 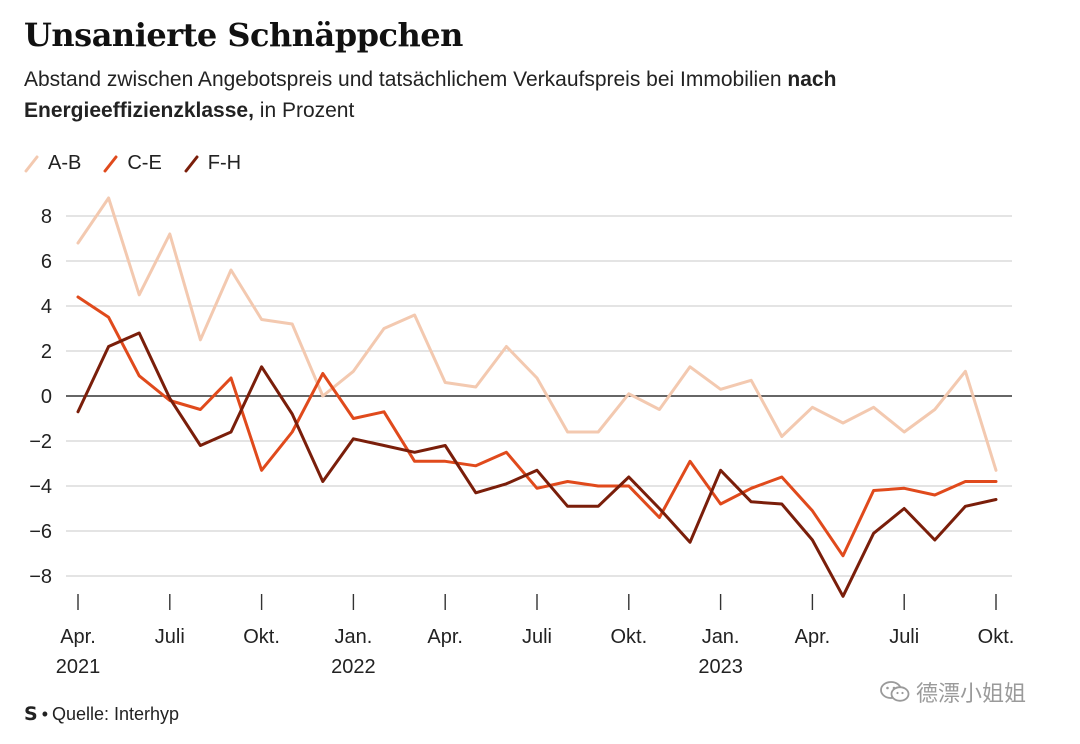 What do you see at coordinates (31, 714) in the screenshot?
I see `spiegel-logo-icon: S` at bounding box center [31, 714].